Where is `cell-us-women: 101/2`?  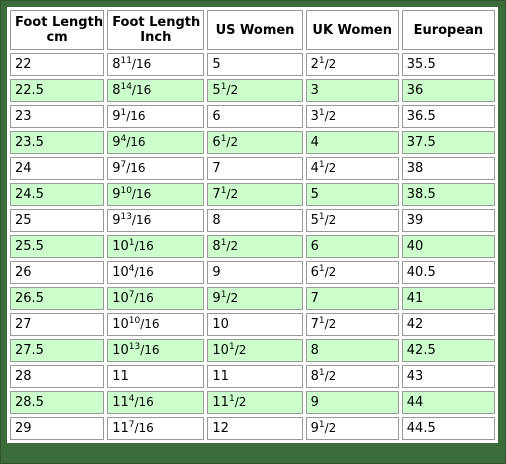 cell-us-women: 101/2 is located at coordinates (255, 350).